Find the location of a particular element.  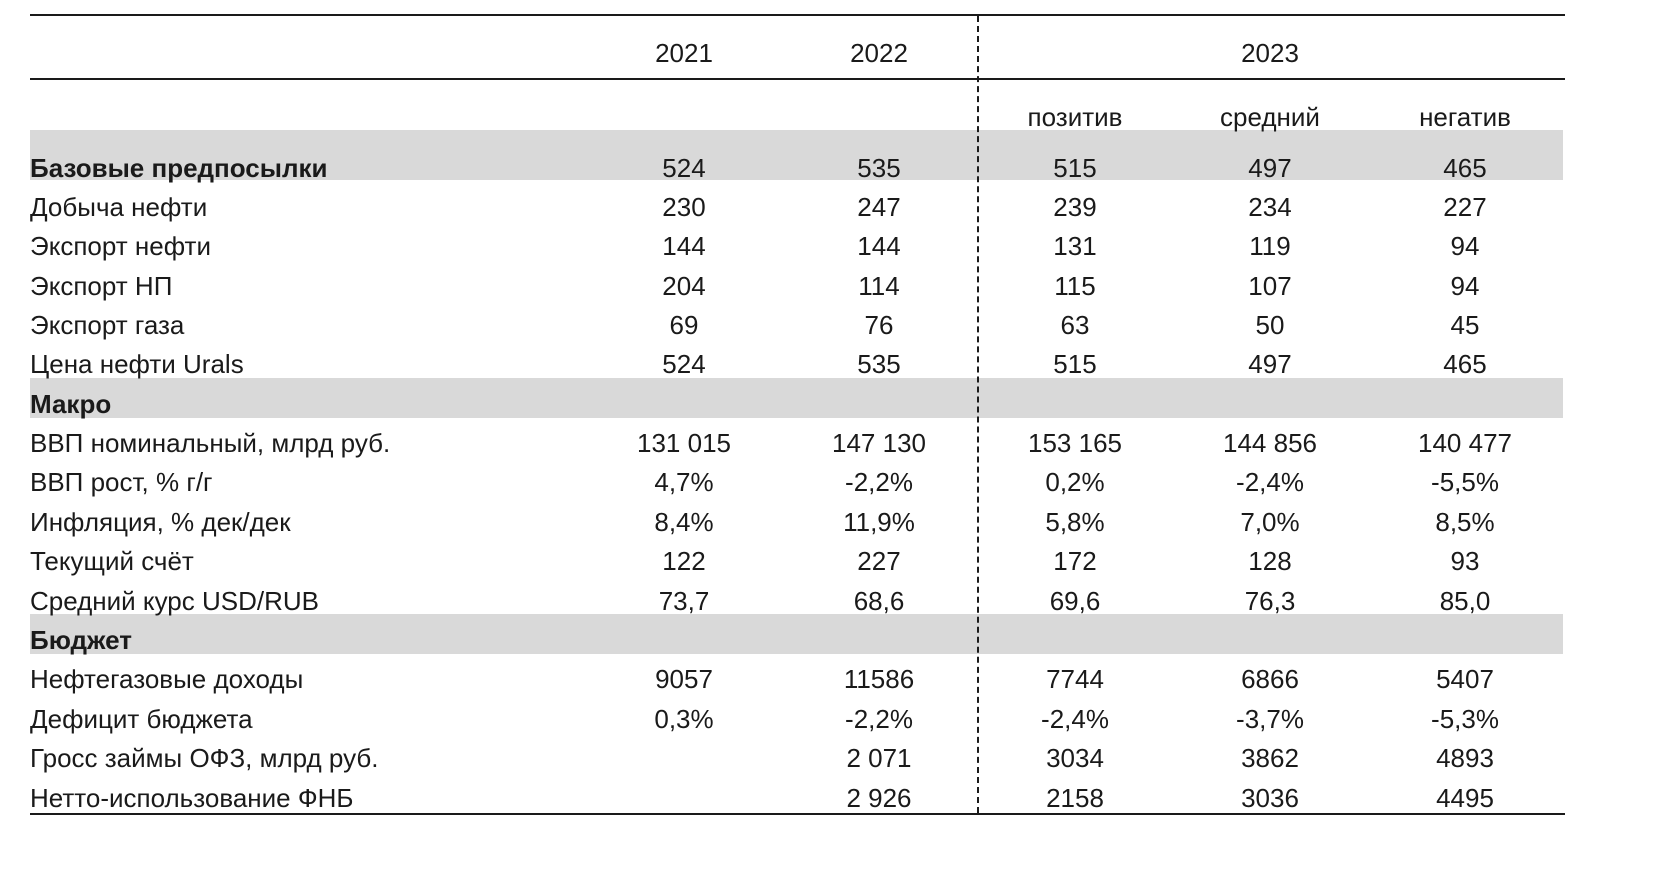

section-row: Базовые предпосылки 524 535 515 497 465 is located at coordinates (830, 168).